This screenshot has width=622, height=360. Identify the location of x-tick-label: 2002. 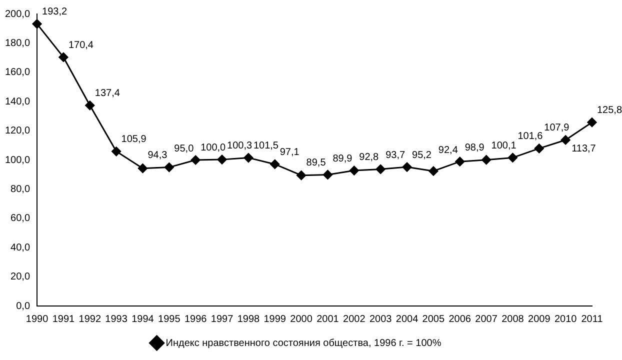
(354, 319).